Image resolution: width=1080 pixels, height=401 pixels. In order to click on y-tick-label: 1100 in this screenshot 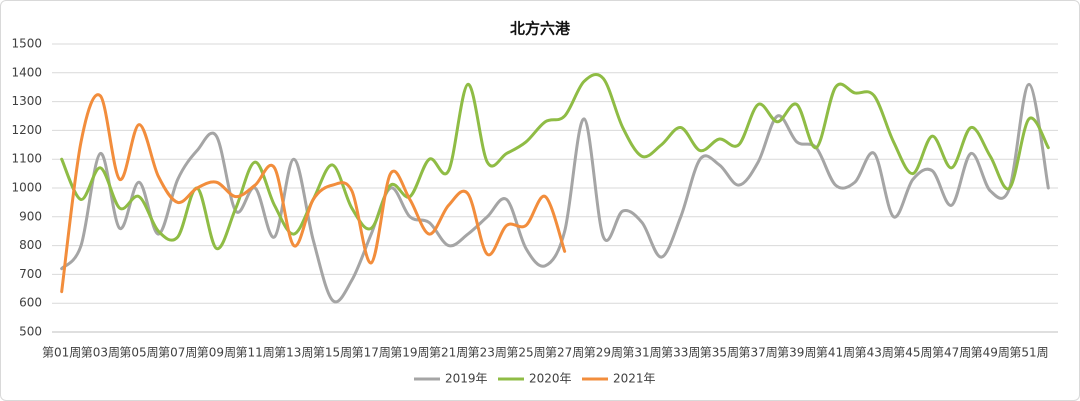, I will do `click(26, 159)`.